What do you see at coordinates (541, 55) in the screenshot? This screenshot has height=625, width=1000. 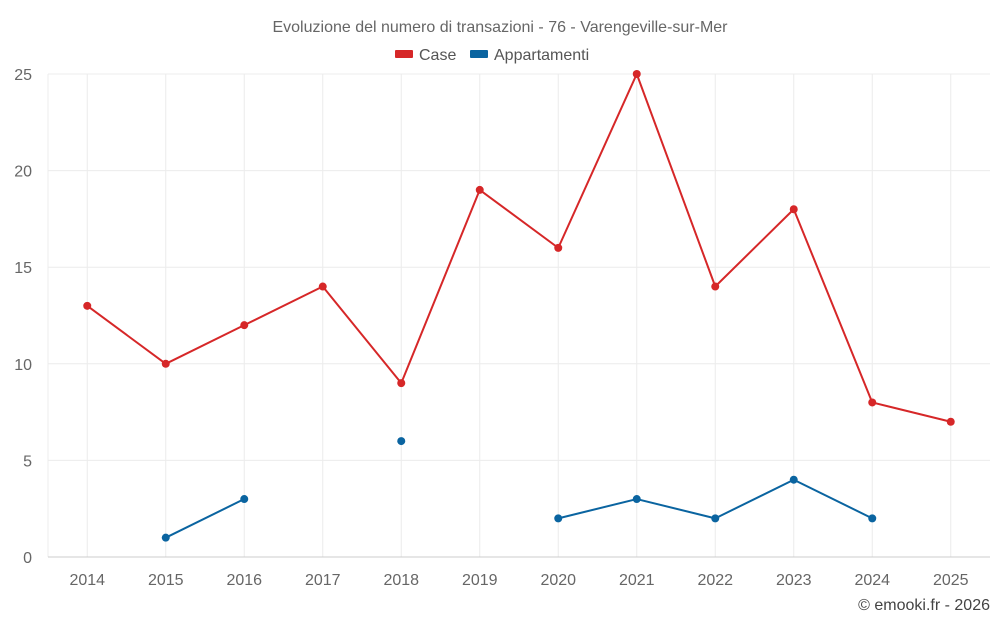 I see `legend-label-appartamenti: Appartamenti` at bounding box center [541, 55].